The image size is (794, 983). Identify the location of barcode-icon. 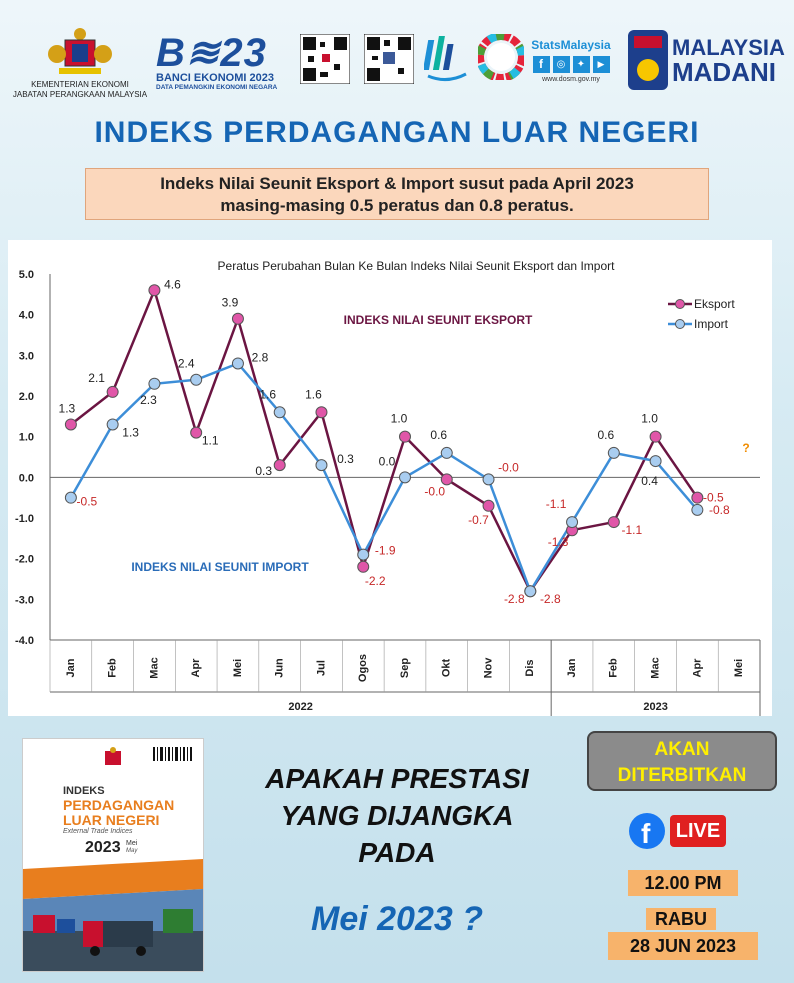
(172, 754).